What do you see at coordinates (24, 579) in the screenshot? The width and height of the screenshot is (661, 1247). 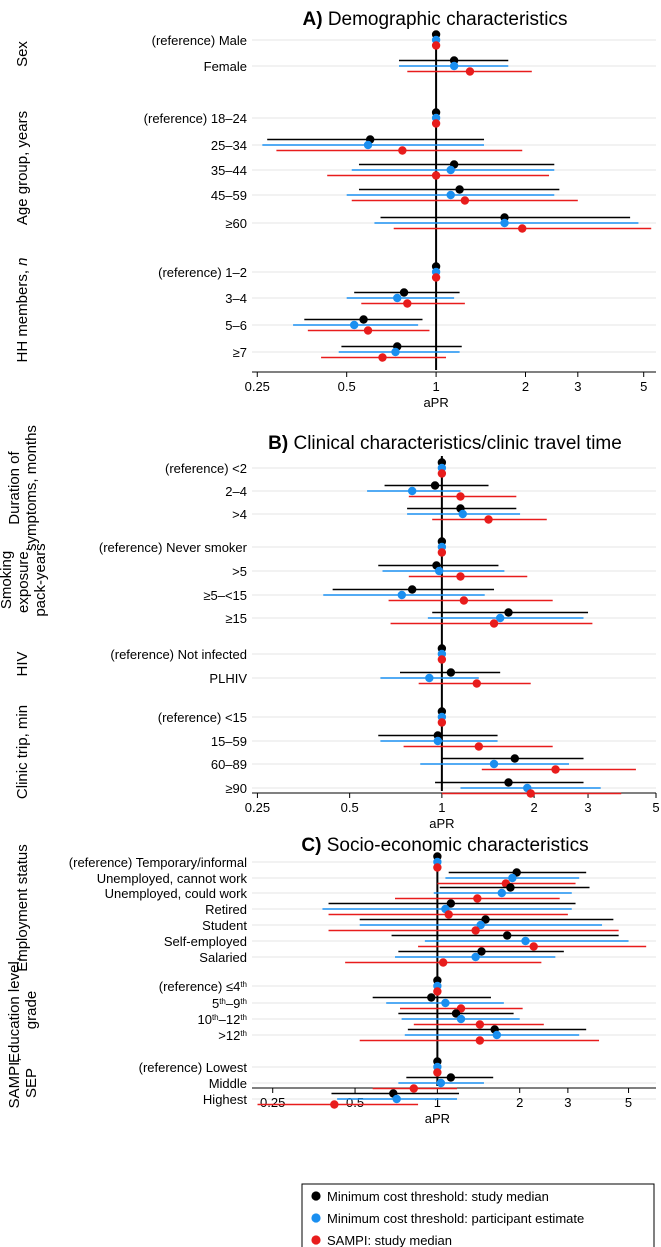 I see `group-label: Smokingexposure,pack-years` at bounding box center [24, 579].